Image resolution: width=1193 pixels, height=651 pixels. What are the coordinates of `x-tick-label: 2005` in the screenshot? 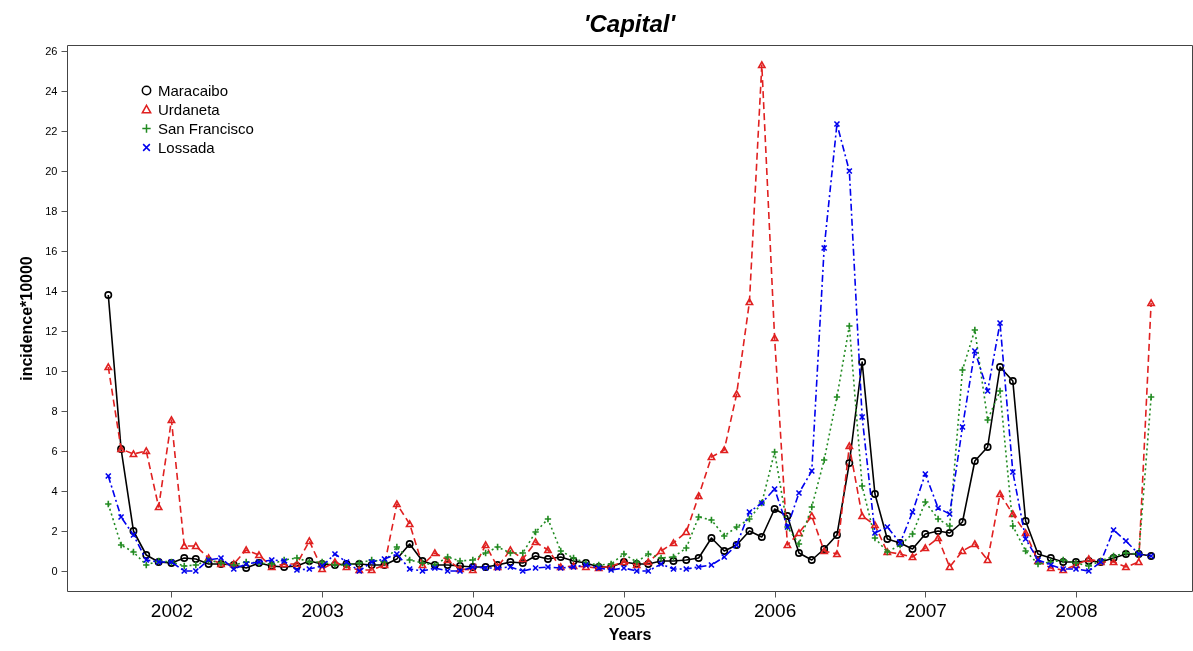 It's located at (624, 610).